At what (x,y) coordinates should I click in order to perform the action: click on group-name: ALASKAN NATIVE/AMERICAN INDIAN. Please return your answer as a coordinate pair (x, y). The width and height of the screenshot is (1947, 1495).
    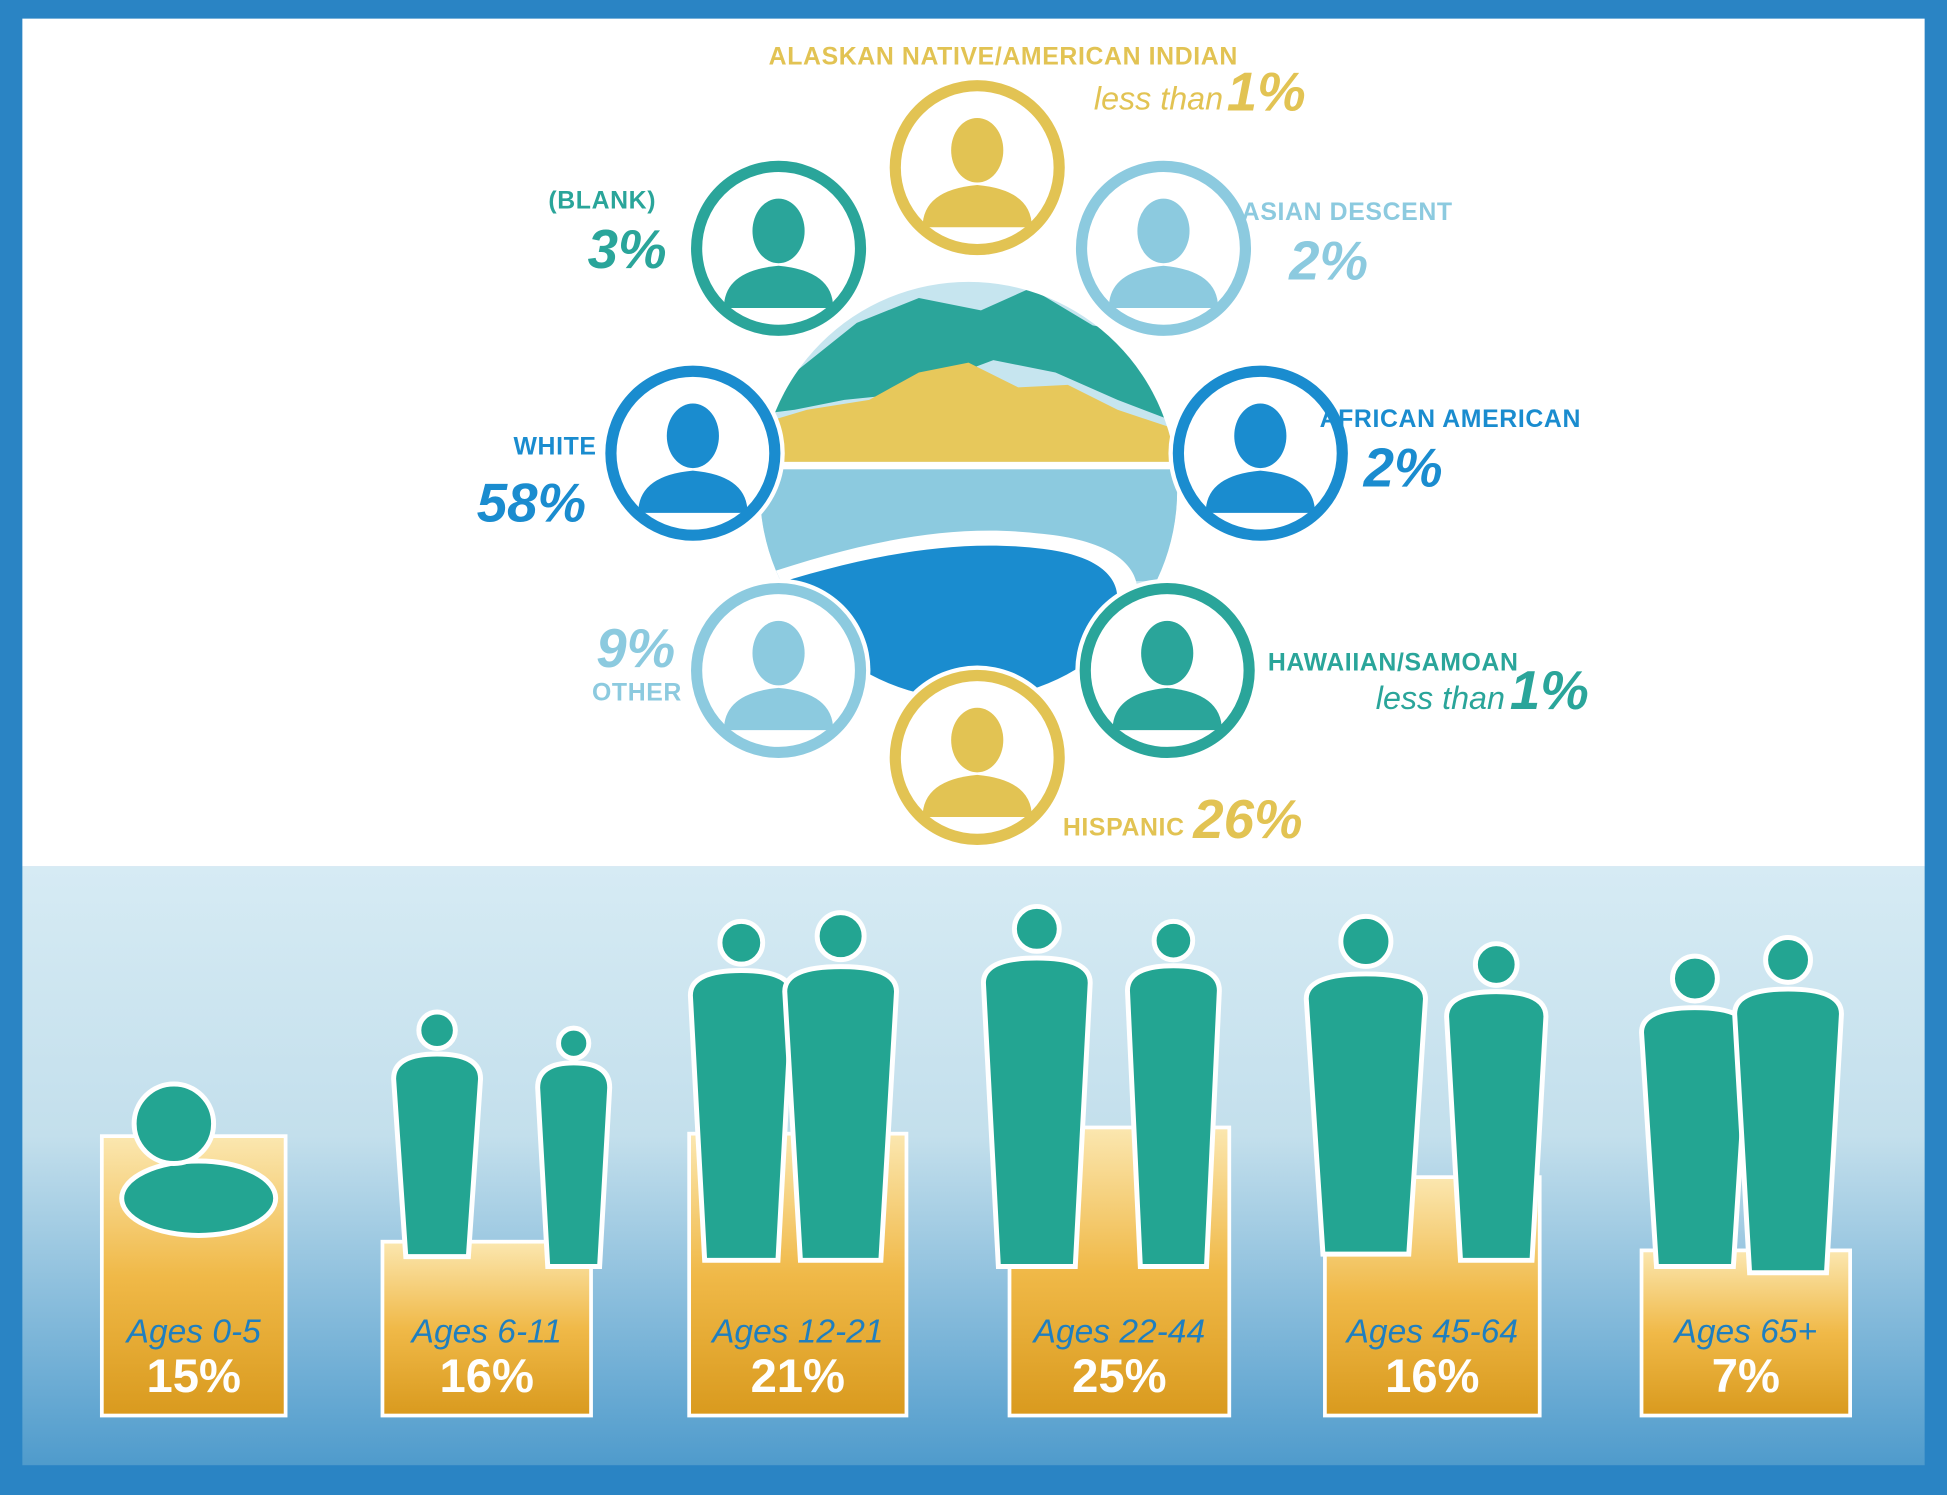
    Looking at the image, I should click on (1003, 57).